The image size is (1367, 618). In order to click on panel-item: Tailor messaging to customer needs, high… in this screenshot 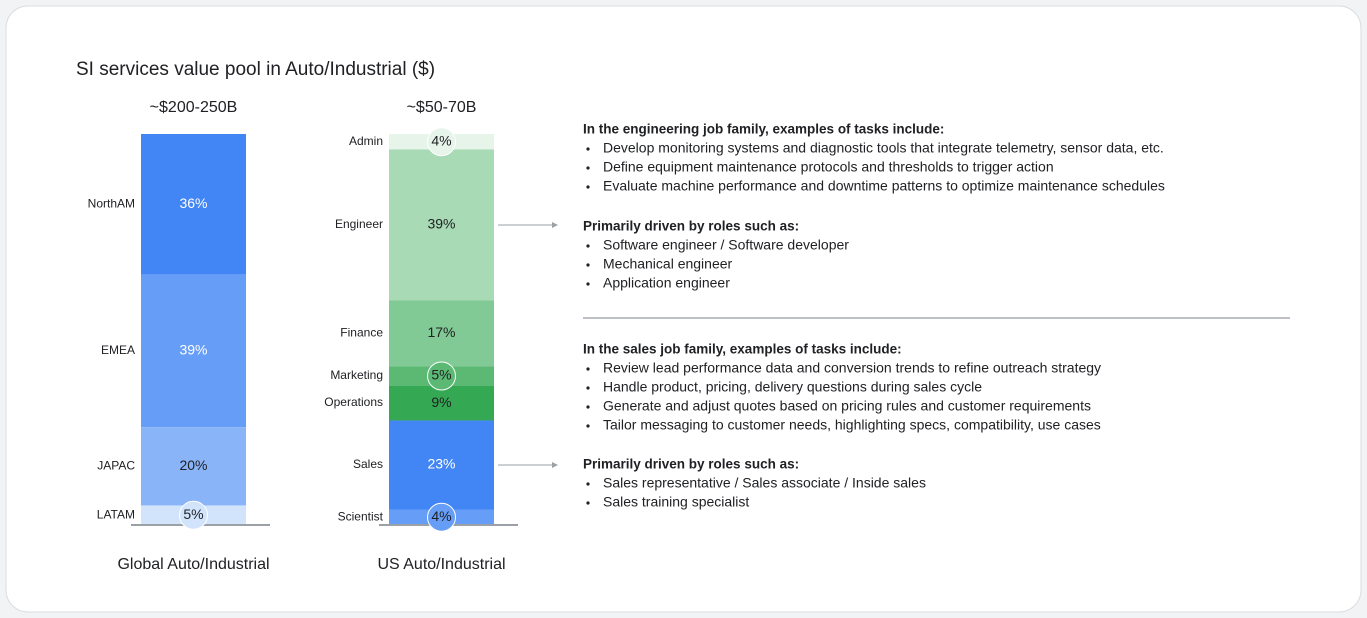, I will do `click(852, 425)`.